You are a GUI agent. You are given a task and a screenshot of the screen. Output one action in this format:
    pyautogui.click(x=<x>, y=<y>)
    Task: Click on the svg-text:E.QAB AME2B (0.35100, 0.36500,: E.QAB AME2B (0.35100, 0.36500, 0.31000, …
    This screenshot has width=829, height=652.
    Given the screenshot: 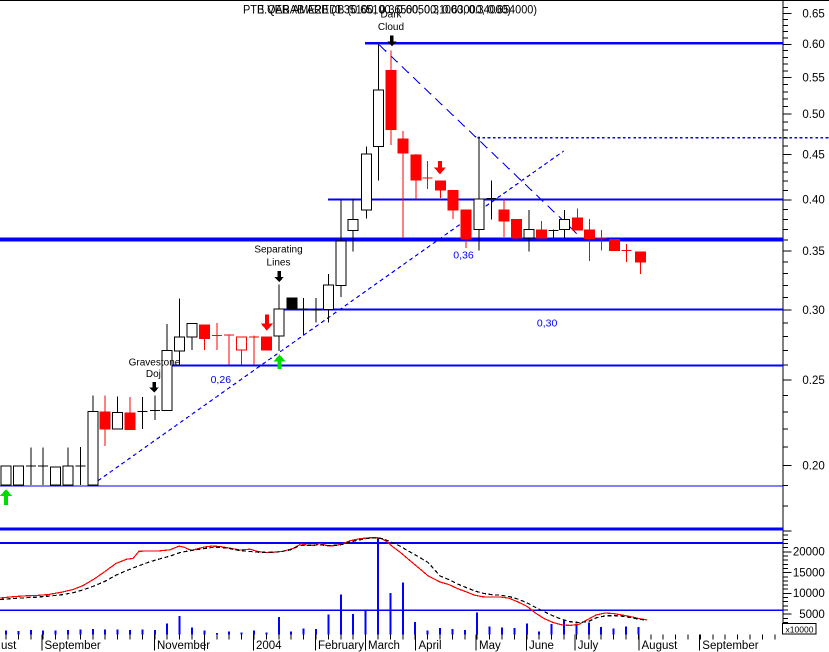 What is the action you would take?
    pyautogui.click(x=384, y=9)
    